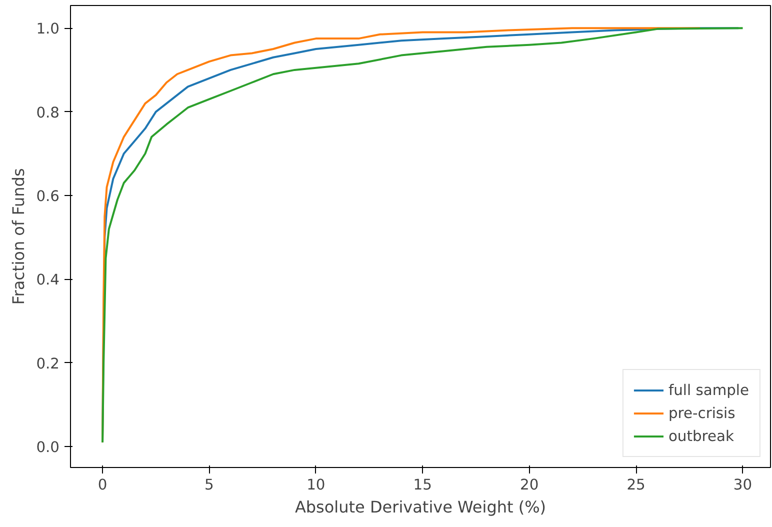  Describe the element at coordinates (48, 447) in the screenshot. I see `y-tick-label: 0.0` at that location.